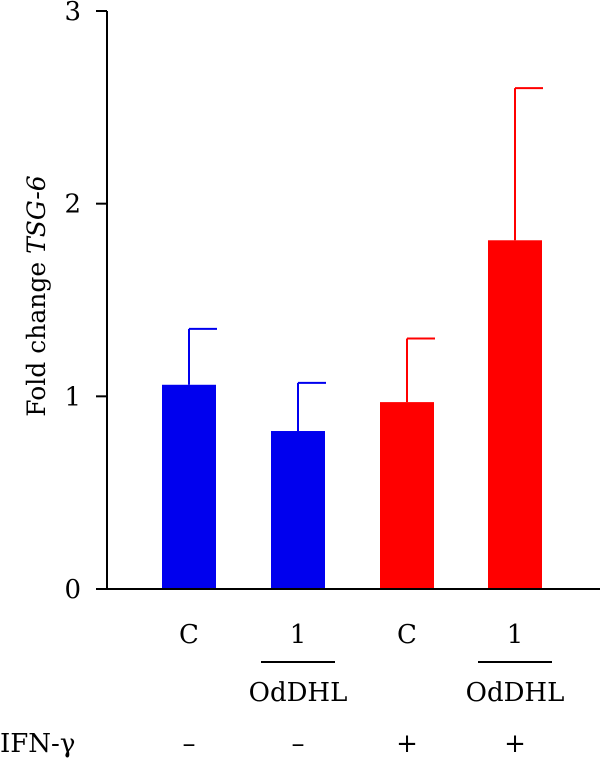 The image size is (600, 761). Describe the element at coordinates (37, 744) in the screenshot. I see `ifn-gamma-label: IFN-γ` at that location.